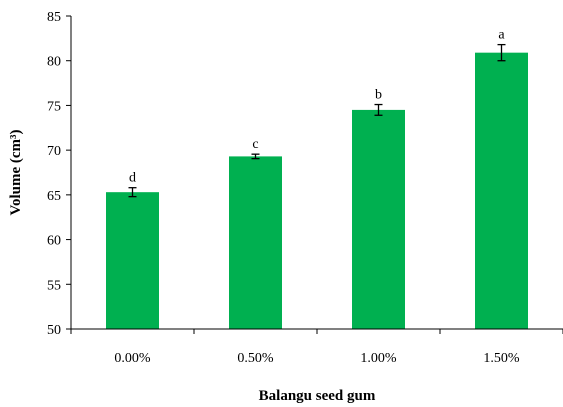  What do you see at coordinates (54, 285) in the screenshot?
I see `y-tick-label: 55` at bounding box center [54, 285].